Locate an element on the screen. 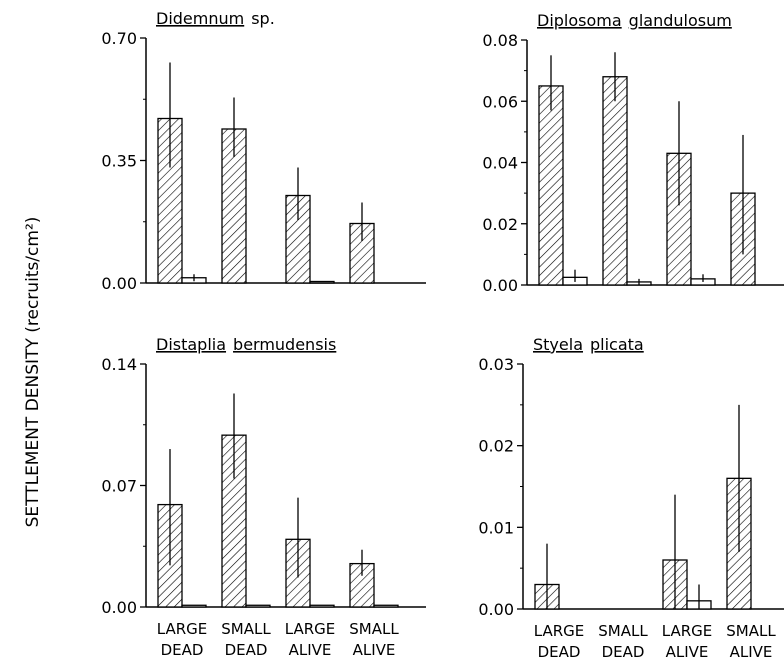 This screenshot has height=661, width=784. panel-title-word: Styela is located at coordinates (558, 344).